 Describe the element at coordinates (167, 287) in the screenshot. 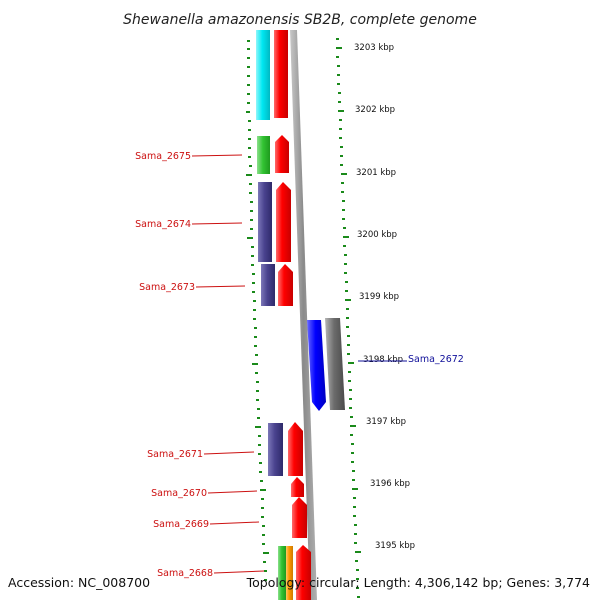

I see `gene-label-sama-2673: Sama_2673` at that location.